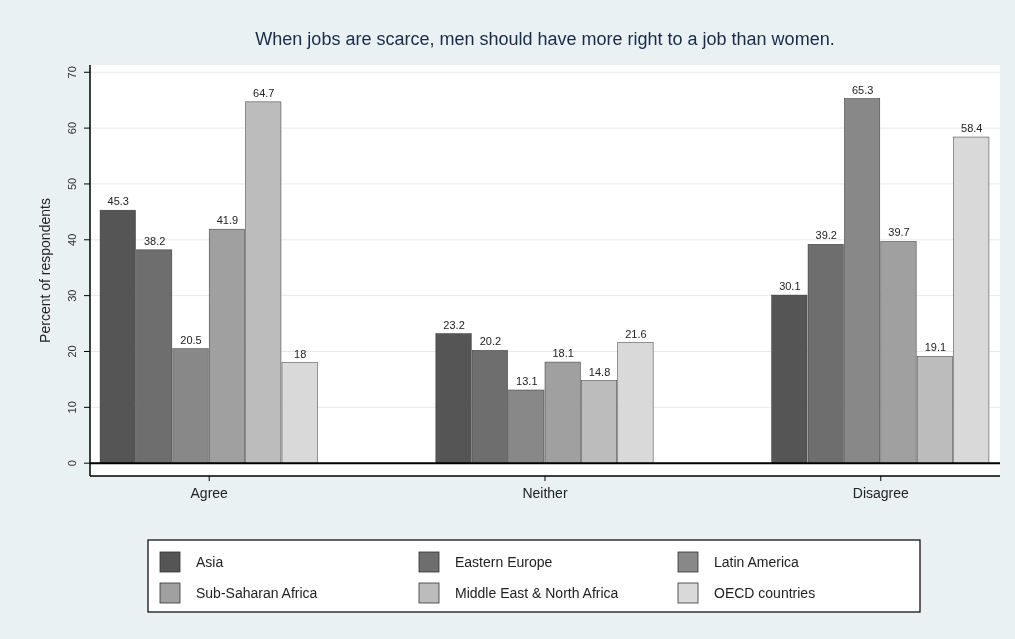 This screenshot has width=1015, height=639. I want to click on data-label: 30.1, so click(790, 286).